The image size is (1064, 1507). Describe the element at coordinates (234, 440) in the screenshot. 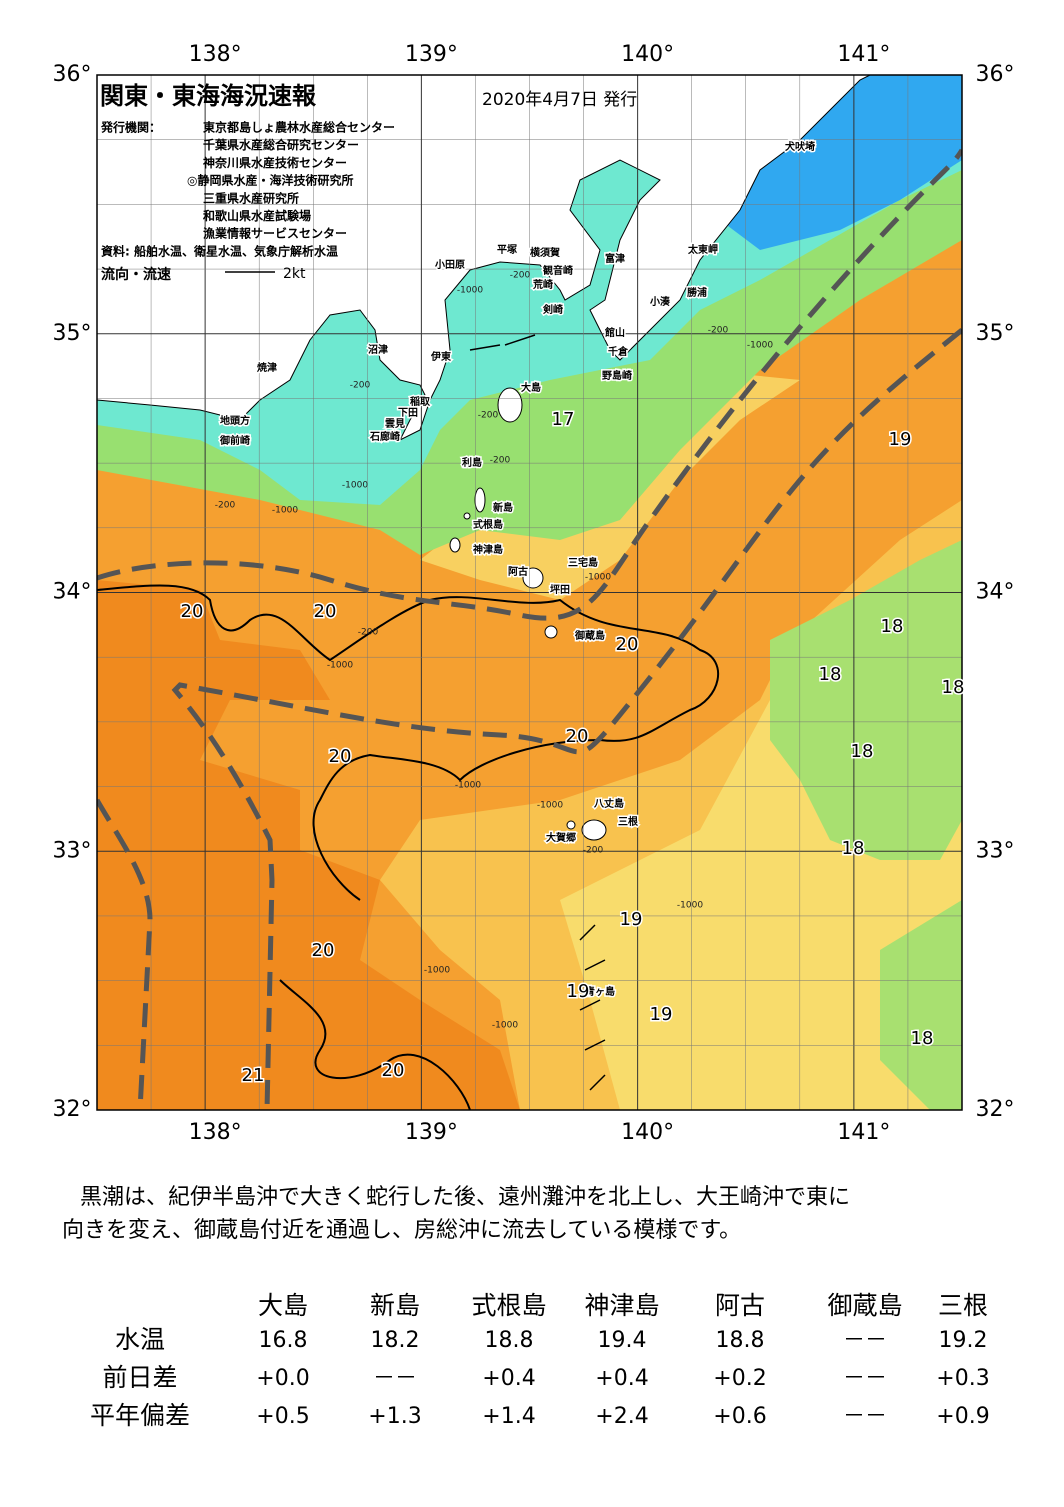

I see `place-name: 御前崎` at that location.